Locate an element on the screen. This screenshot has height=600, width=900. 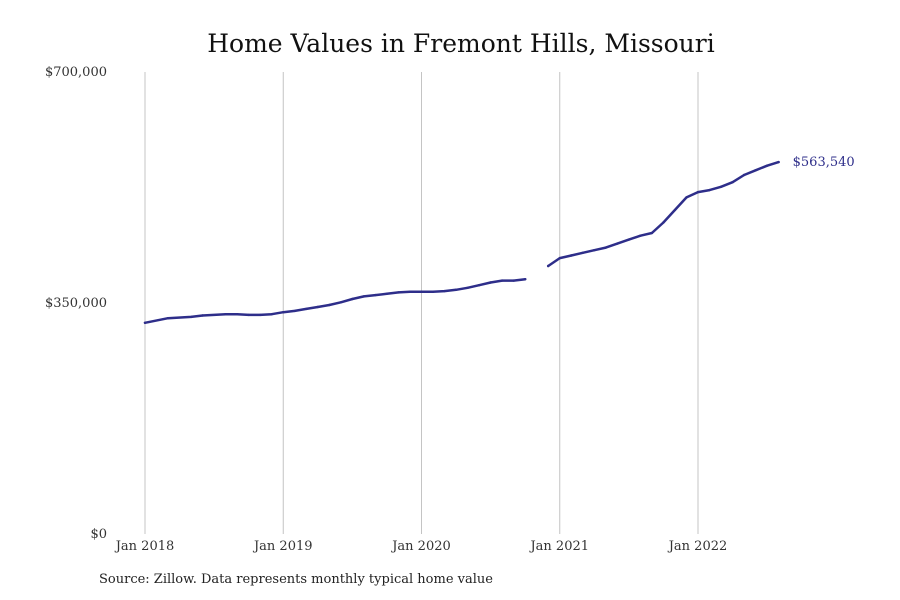
series-line is located at coordinates (663, 214).